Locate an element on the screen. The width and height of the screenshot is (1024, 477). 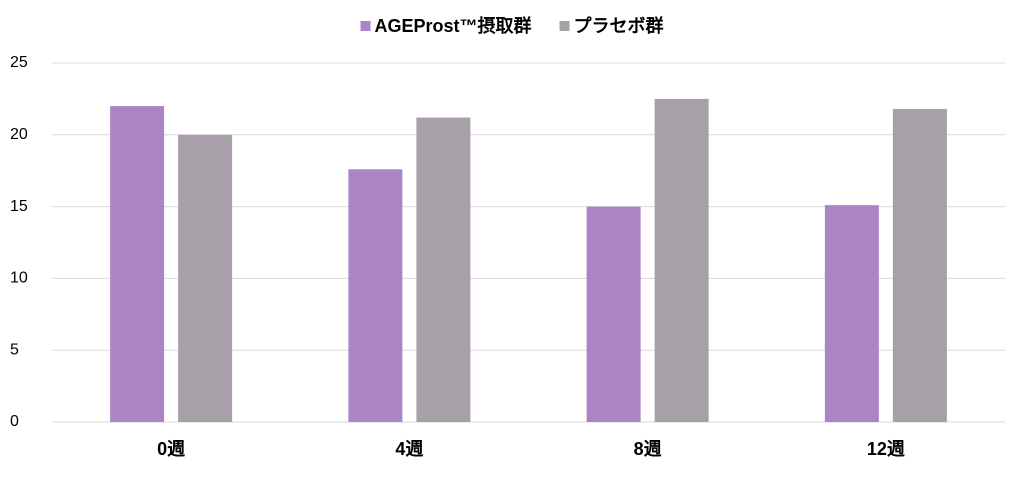
x-tick-label: 8週 is located at coordinates (648, 449).